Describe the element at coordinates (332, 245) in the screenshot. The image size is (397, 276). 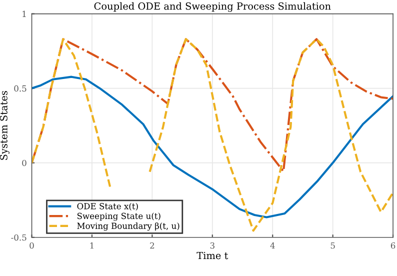
I see `x-tick-label: 5` at that location.